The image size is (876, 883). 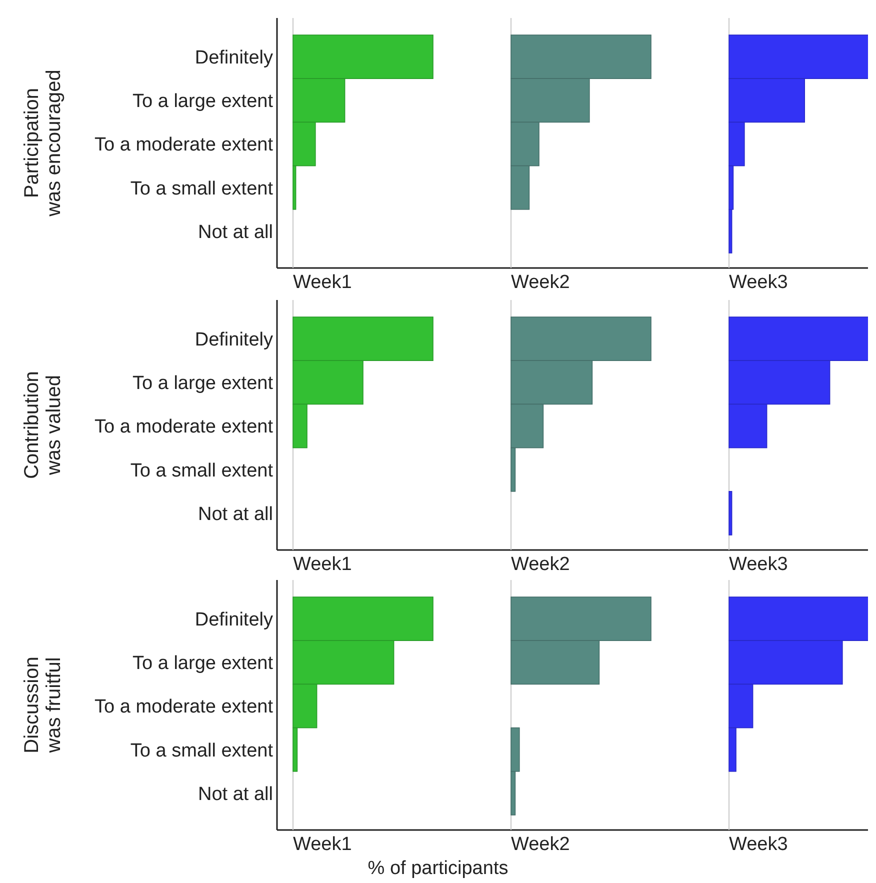 What do you see at coordinates (43, 144) in the screenshot?
I see `y-axis-title: Participation was encouraged` at bounding box center [43, 144].